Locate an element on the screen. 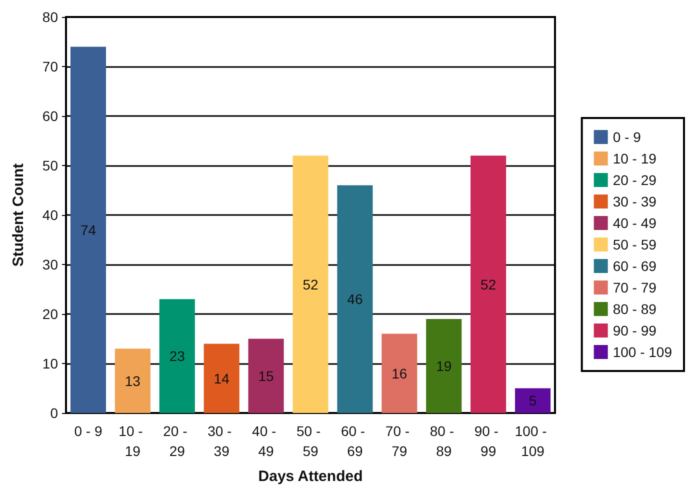  x-tick-label: 100 - 109 is located at coordinates (532, 441).